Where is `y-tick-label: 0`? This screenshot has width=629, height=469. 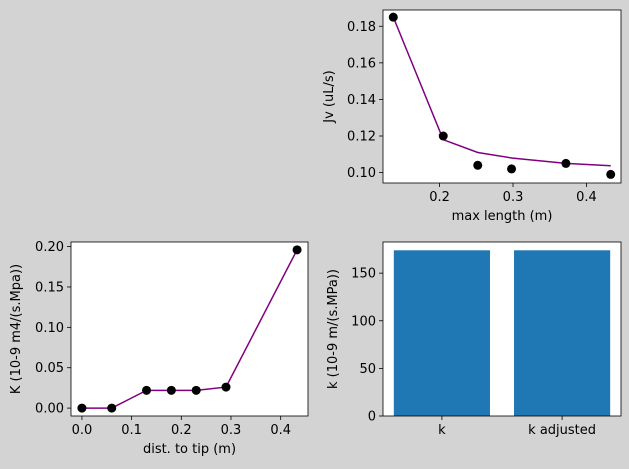 y-tick-label: 0 is located at coordinates (372, 417).